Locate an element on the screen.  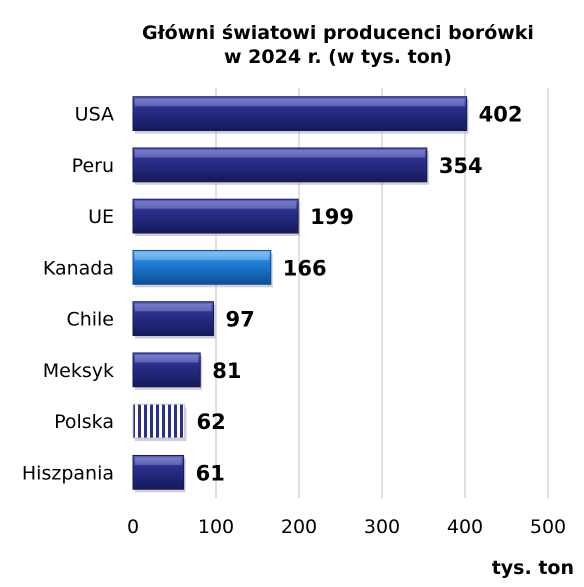
chart-title-line-1: Główni światowi producenci borówki is located at coordinates (338, 33).